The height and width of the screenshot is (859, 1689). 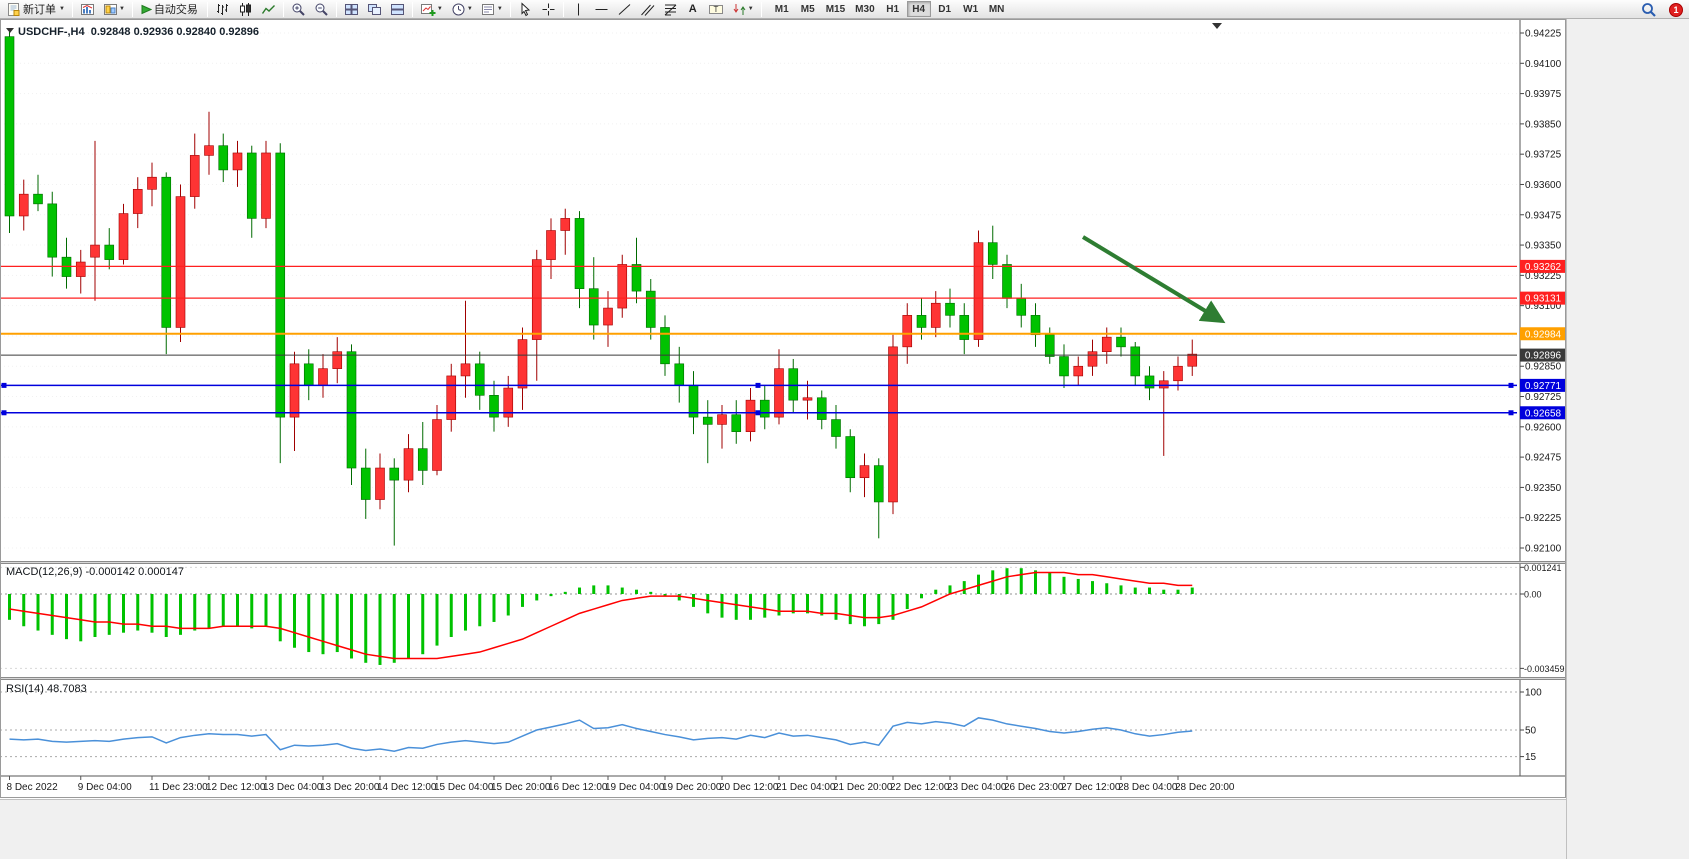 What do you see at coordinates (170, 9) in the screenshot?
I see `autotrading-button: 自动交易` at bounding box center [170, 9].